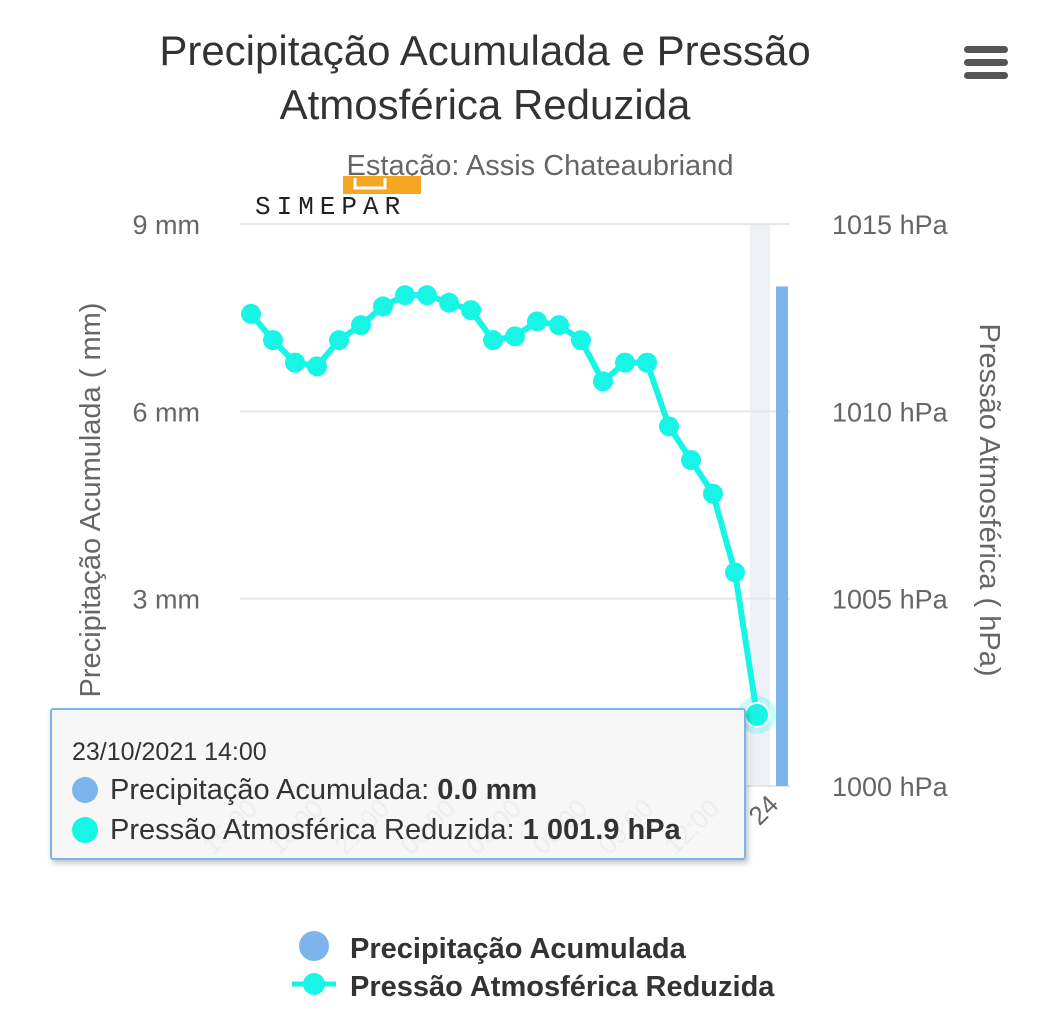 This screenshot has width=1056, height=1019. What do you see at coordinates (890, 225) in the screenshot?
I see `right-axis-tick-label: 1015 hPa` at bounding box center [890, 225].